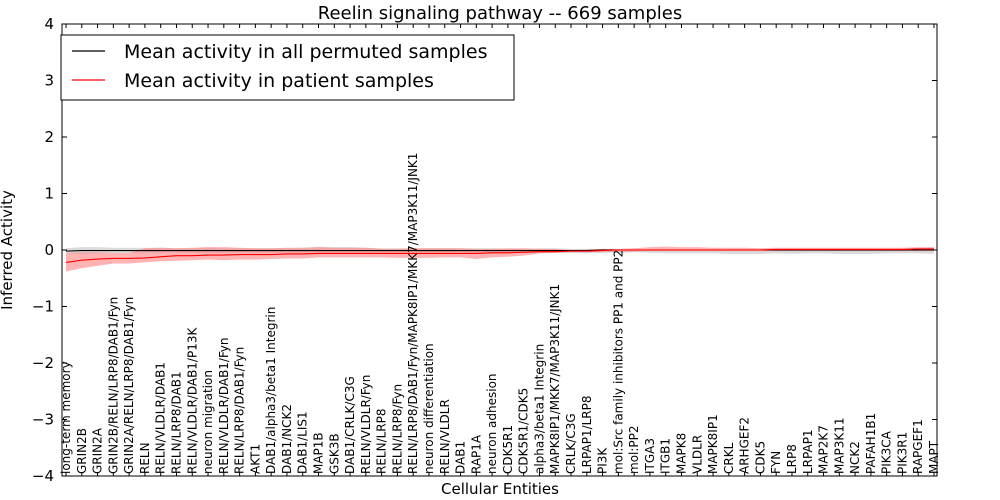 This screenshot has height=500, width=1000. Describe the element at coordinates (382, 441) in the screenshot. I see `x-tick-label: RELN/LRP8` at that location.